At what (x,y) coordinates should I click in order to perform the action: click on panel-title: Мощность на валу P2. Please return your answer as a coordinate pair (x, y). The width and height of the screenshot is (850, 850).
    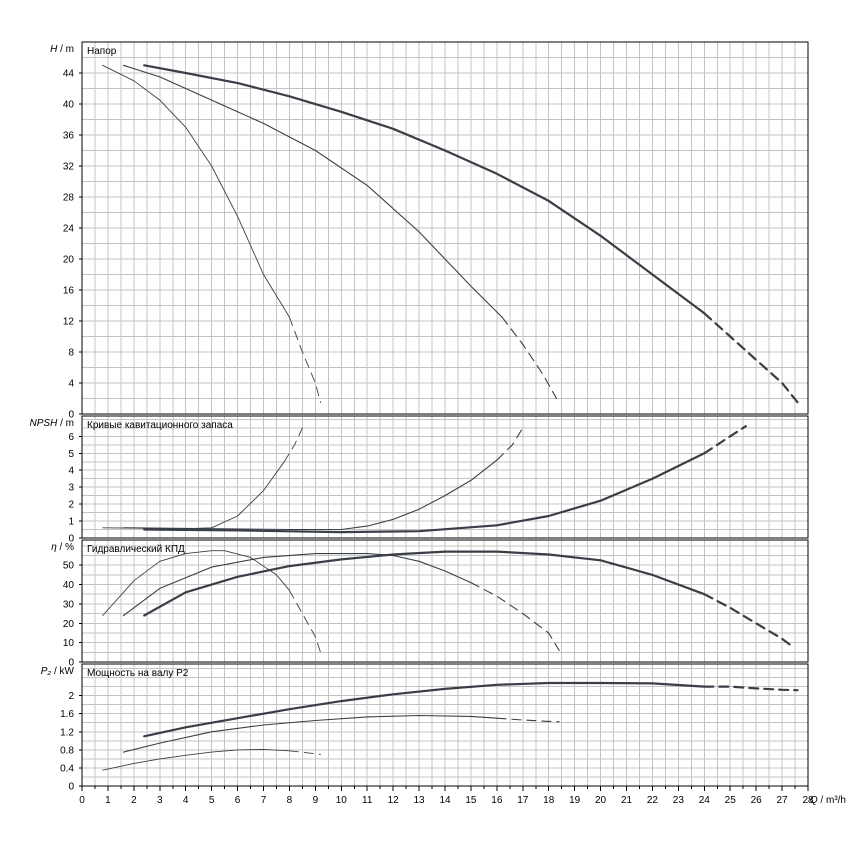
    Looking at the image, I should click on (138, 673).